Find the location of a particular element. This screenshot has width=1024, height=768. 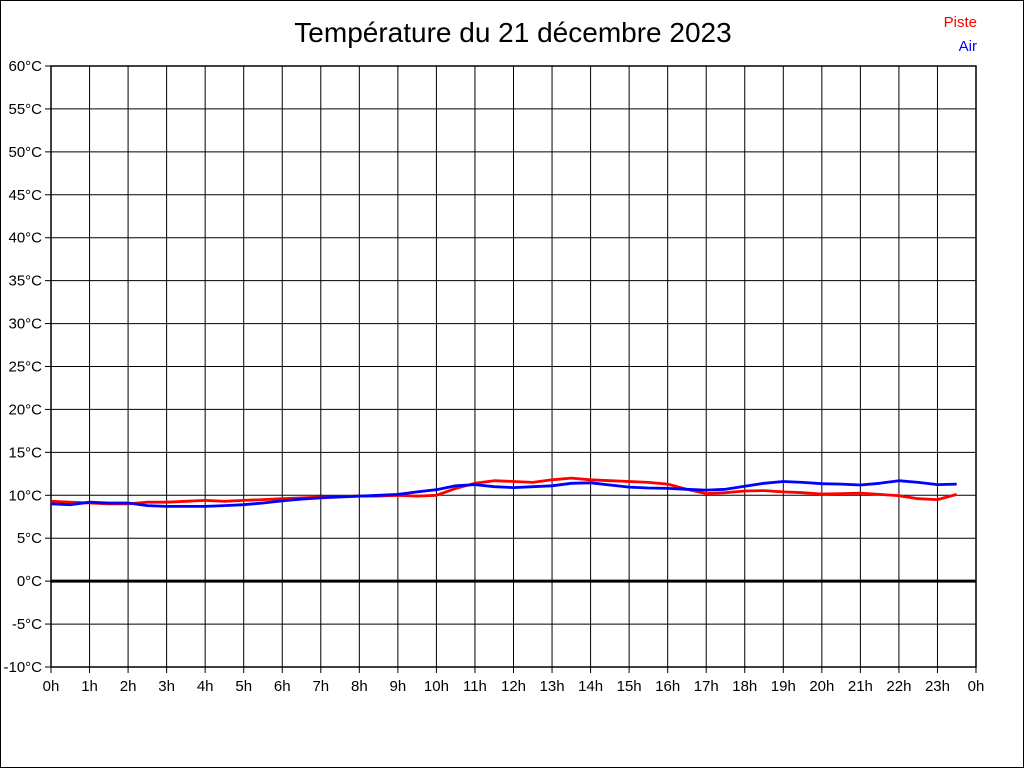

x-tick-label: 22h is located at coordinates (898, 686).